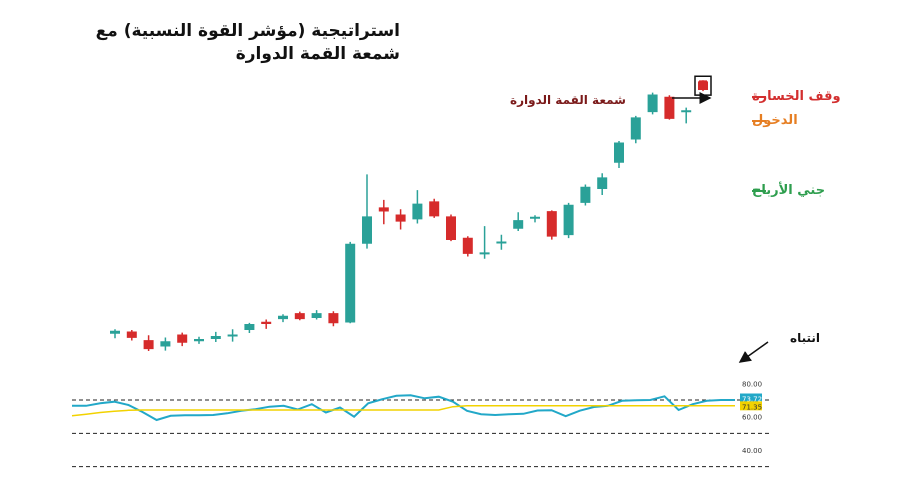 Image resolution: width=900 pixels, height=500 pixels. I want to click on entry-text: الدخول, so click(775, 120).